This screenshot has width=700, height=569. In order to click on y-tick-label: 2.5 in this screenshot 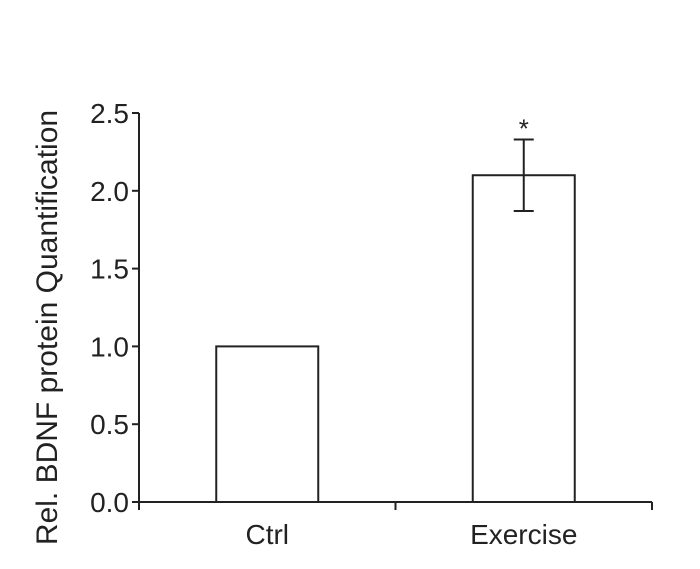, I will do `click(109, 113)`.